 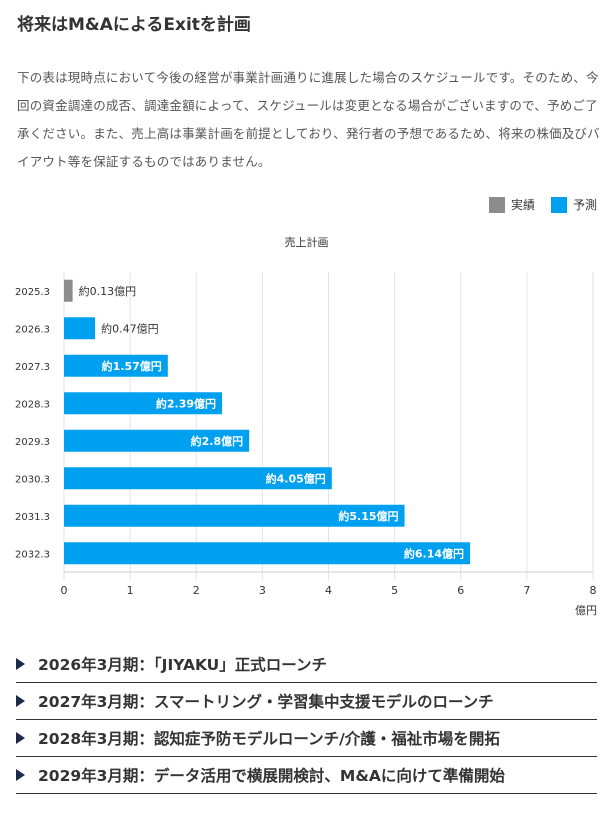 I want to click on chart-title: 売上計画, so click(x=306, y=242).